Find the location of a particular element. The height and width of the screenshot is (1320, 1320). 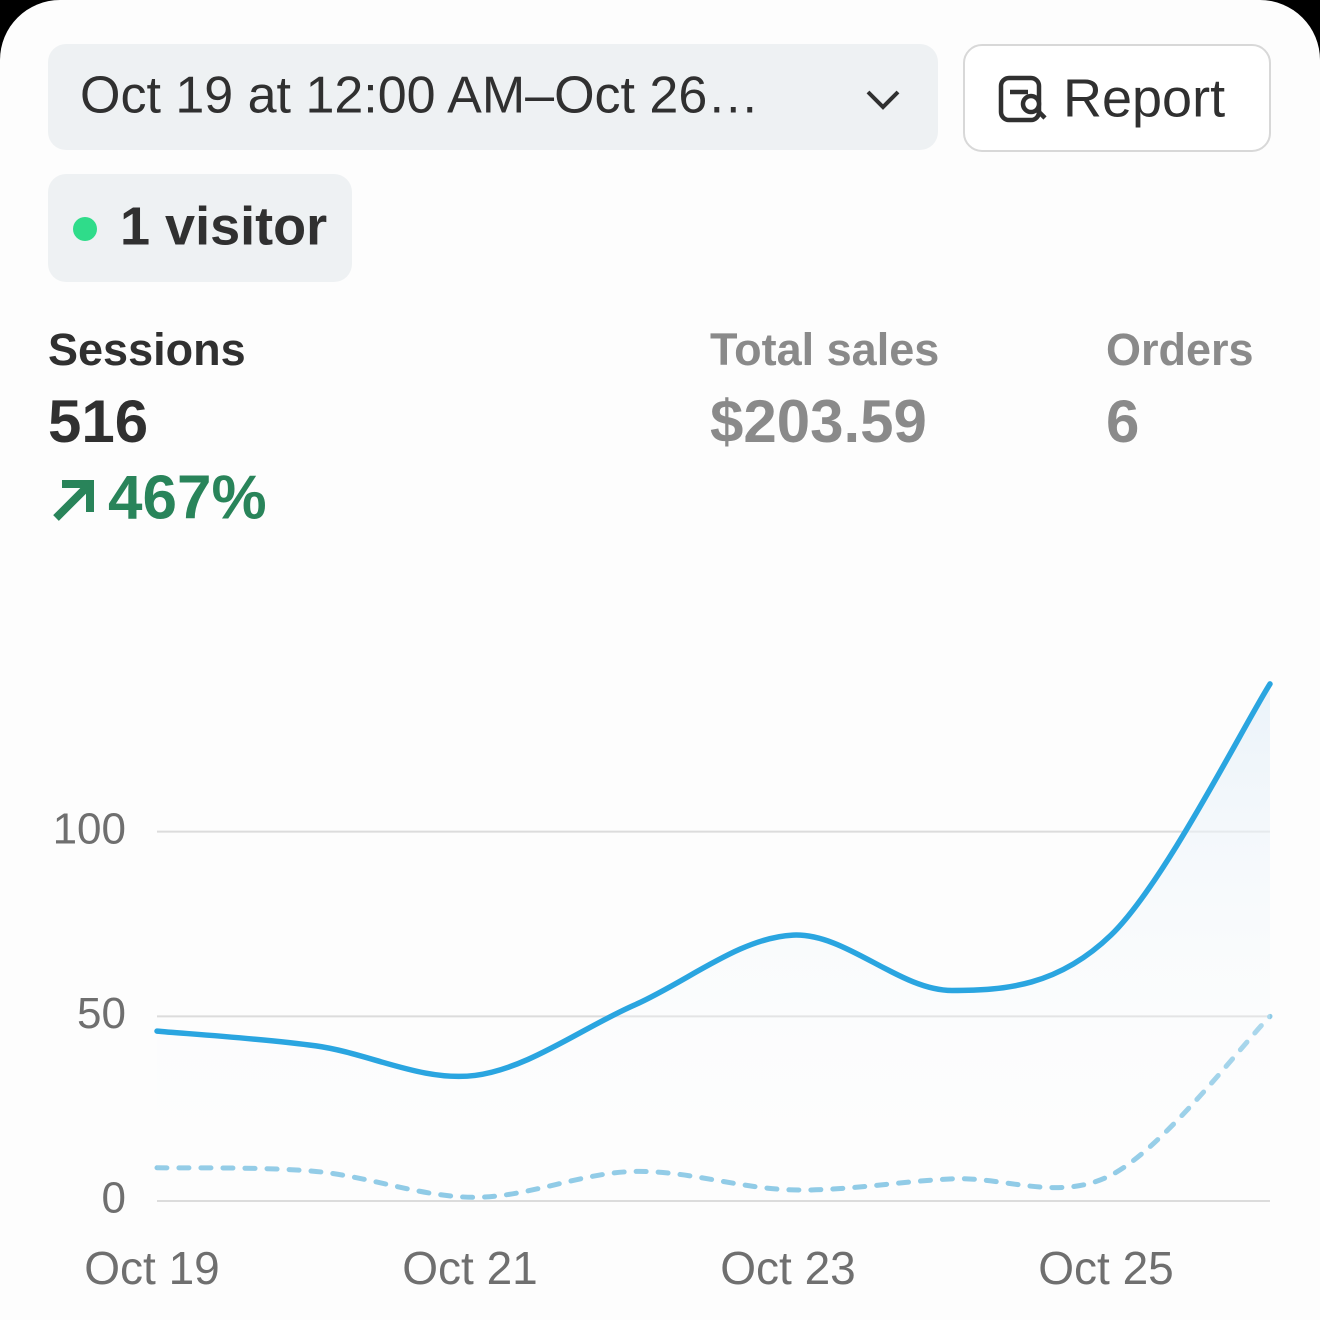

x-tick-label: Oct 23 is located at coordinates (788, 1268).